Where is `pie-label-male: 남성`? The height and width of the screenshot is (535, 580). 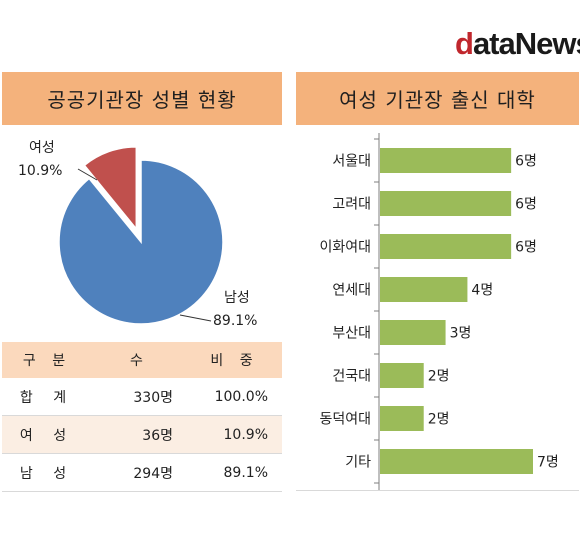
pie-label-male: 남성 is located at coordinates (237, 298).